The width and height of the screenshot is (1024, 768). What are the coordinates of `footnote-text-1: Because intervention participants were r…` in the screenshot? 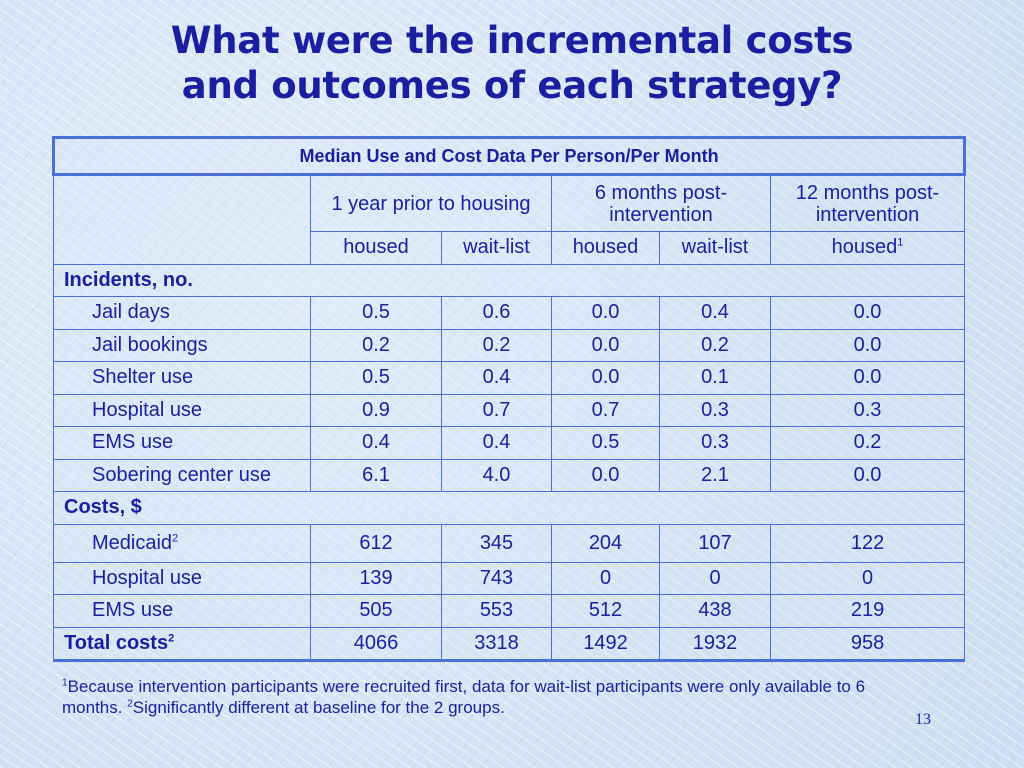 It's located at (464, 697).